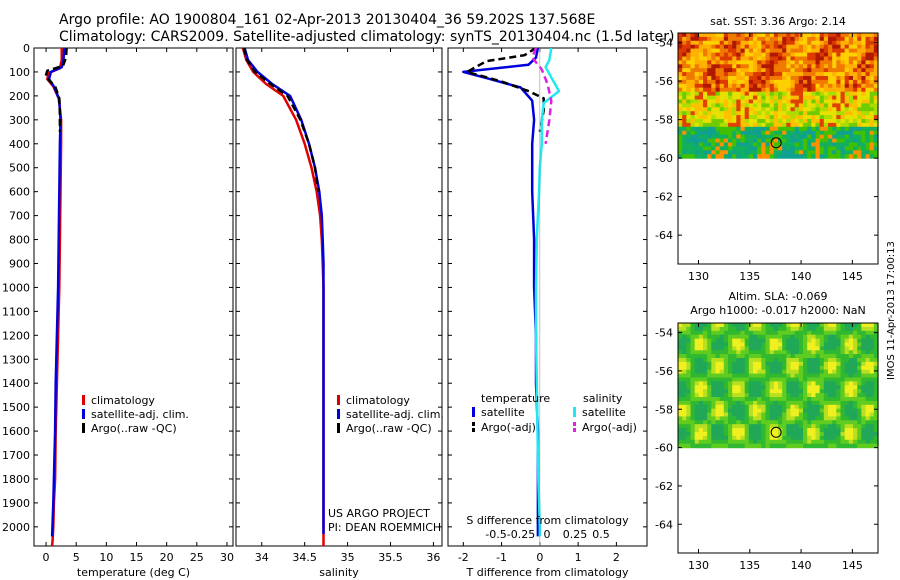 Image resolution: width=900 pixels, height=580 pixels. Describe the element at coordinates (19, 72) in the screenshot. I see `y-tick-label: 100` at that location.